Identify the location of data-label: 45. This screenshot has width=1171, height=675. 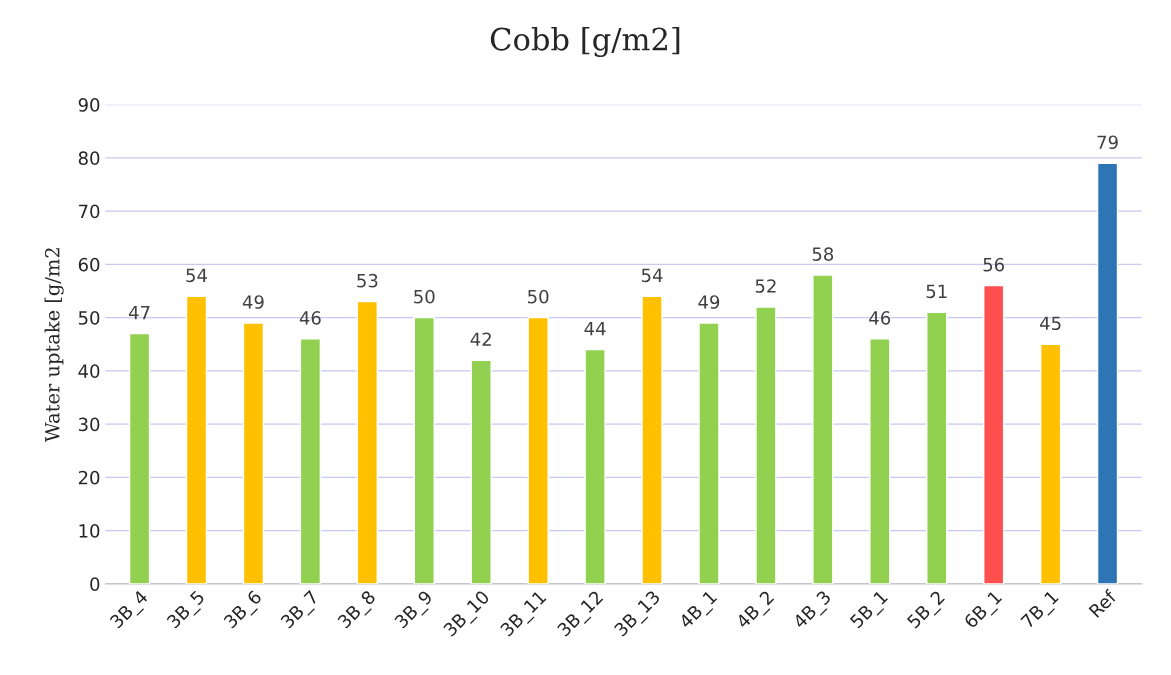
(1050, 323).